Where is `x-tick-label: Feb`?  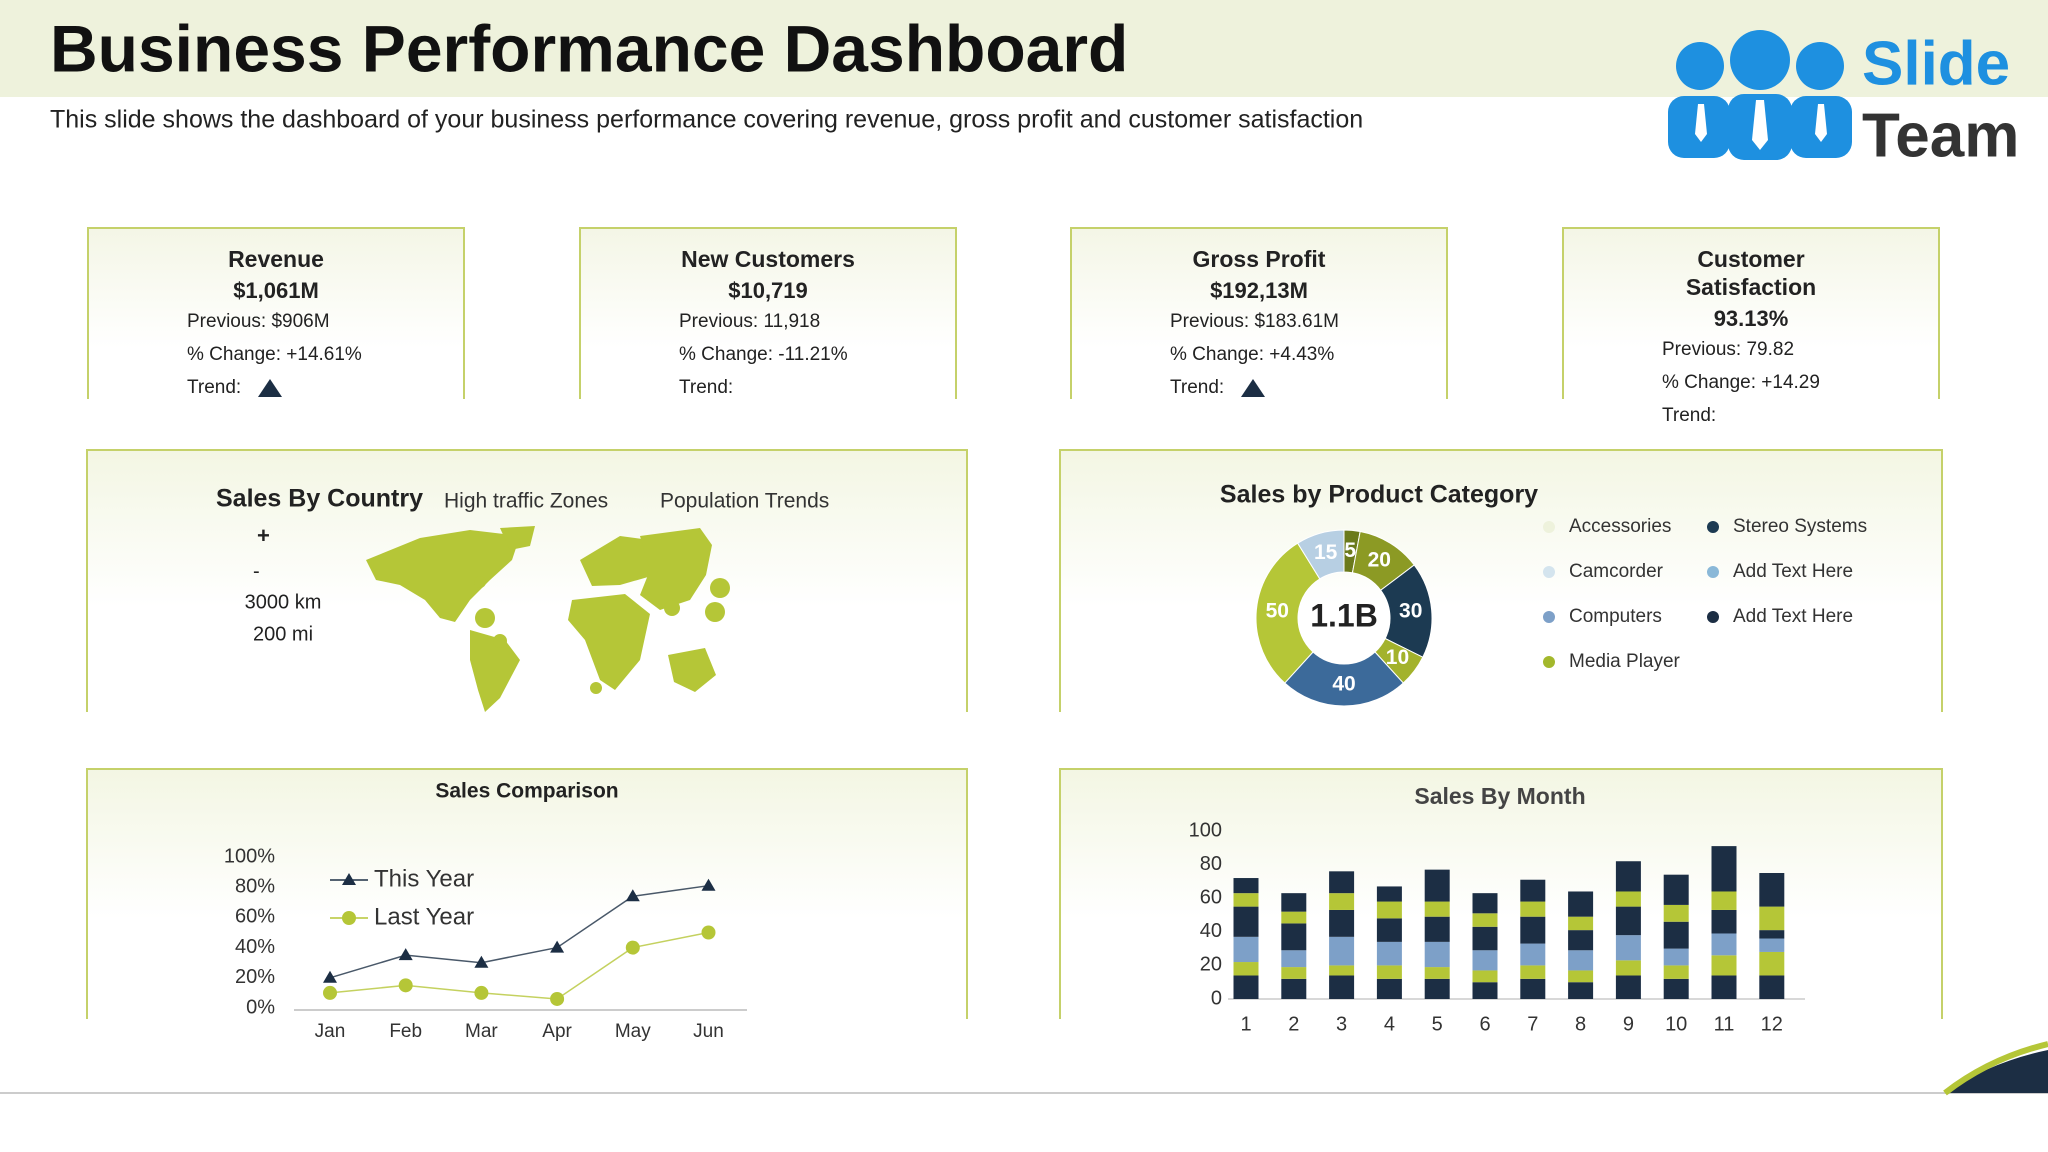 x-tick-label: Feb is located at coordinates (405, 1031).